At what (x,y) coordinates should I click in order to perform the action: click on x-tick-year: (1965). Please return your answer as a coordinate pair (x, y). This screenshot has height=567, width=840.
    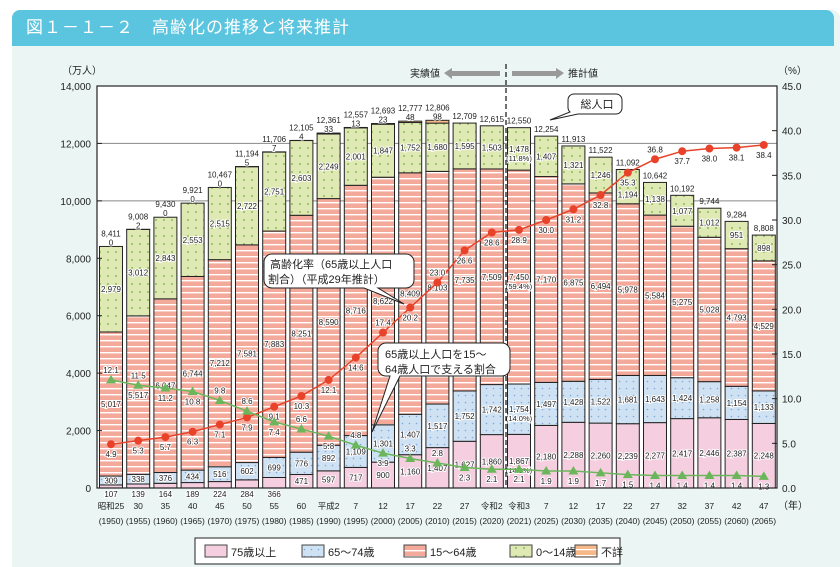
    Looking at the image, I should click on (192, 521).